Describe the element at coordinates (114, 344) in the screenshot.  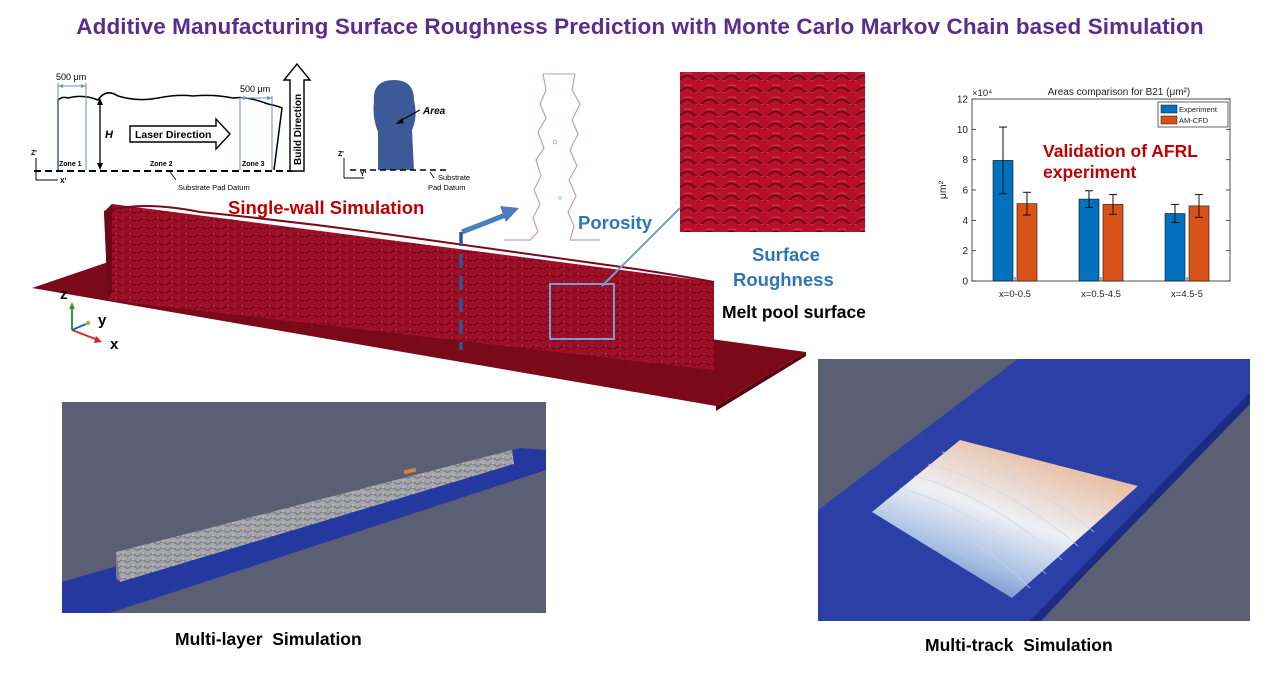
I see `axis-x-label: x` at that location.